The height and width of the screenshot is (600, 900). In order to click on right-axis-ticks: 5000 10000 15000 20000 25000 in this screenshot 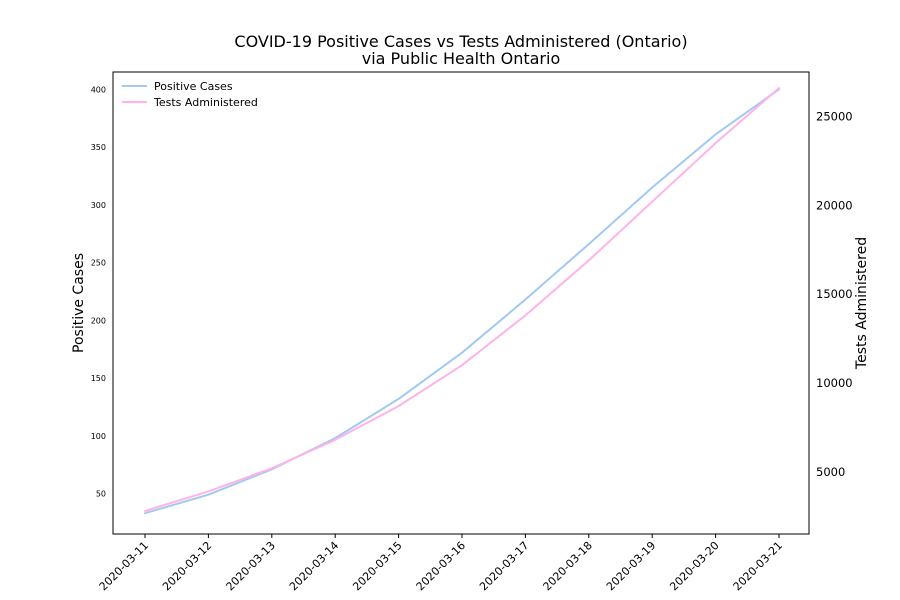, I will do `click(834, 293)`.